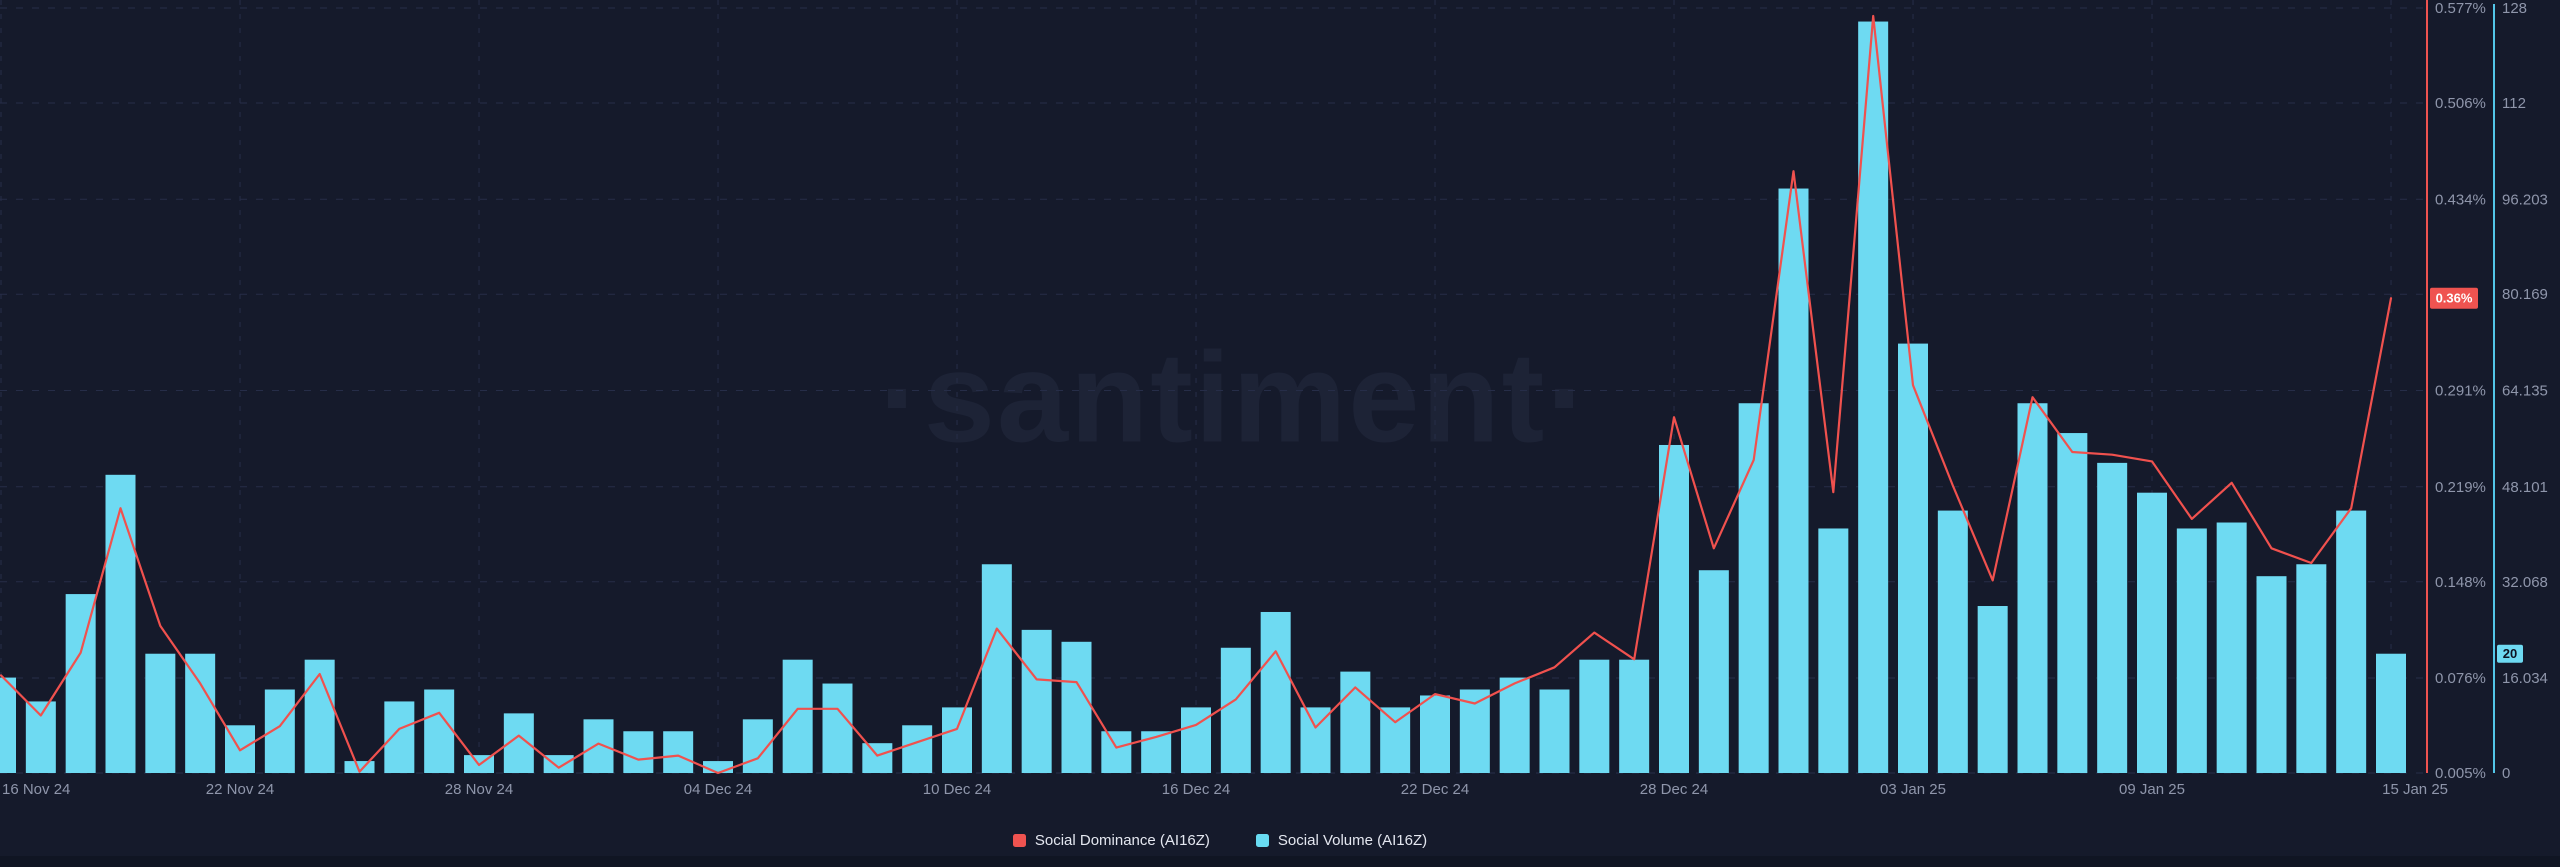  What do you see at coordinates (2460, 582) in the screenshot?
I see `dominance-axis-tick-label: 0.148%` at bounding box center [2460, 582].